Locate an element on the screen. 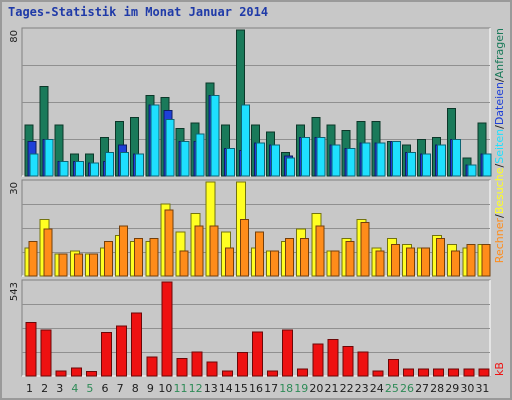 The height and width of the screenshot is (400, 512). legend-seiten: Seiten is located at coordinates (499, 146).